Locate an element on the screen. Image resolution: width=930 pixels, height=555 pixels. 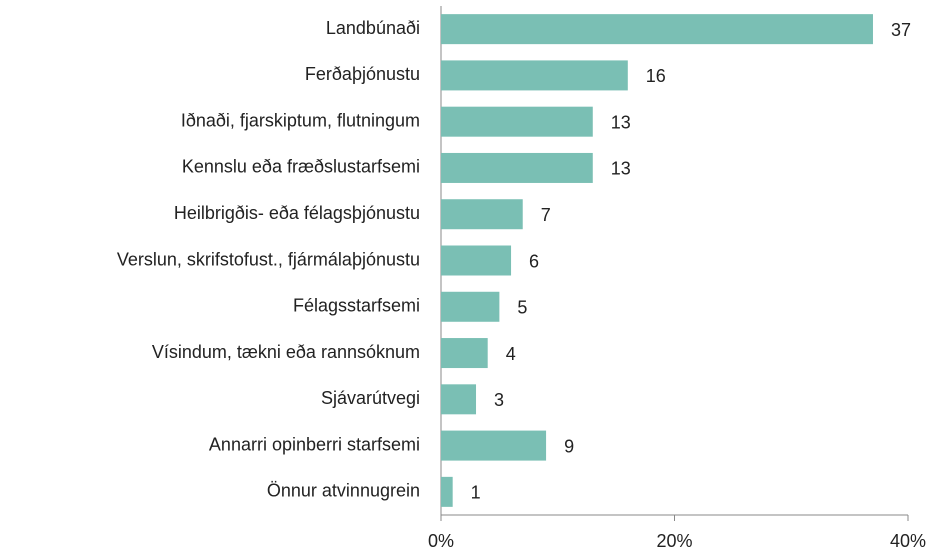
y-tick-label: Sjávarútvegi is located at coordinates (370, 398).